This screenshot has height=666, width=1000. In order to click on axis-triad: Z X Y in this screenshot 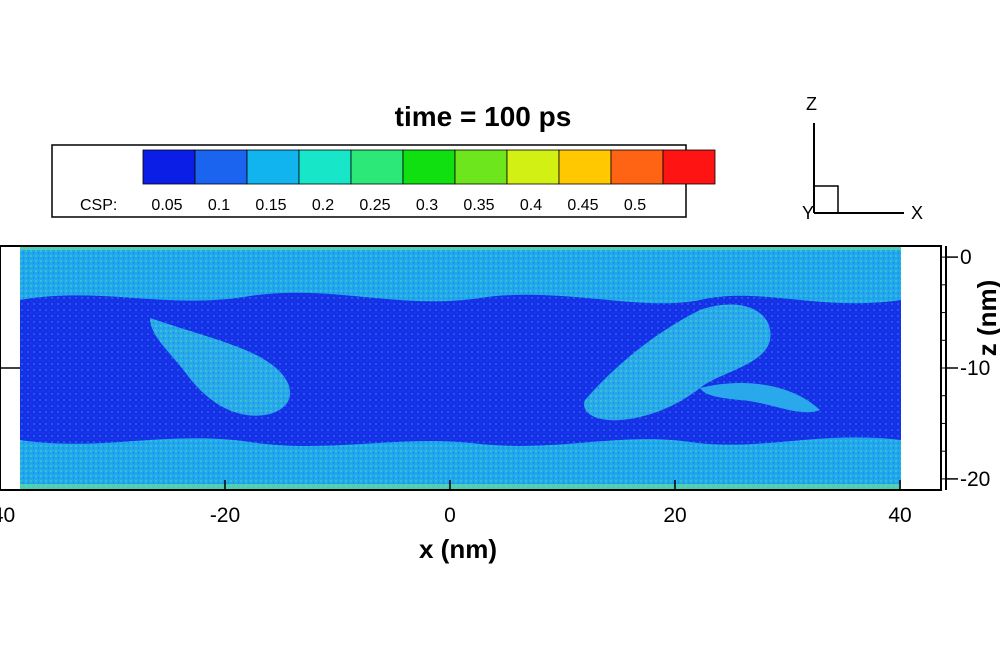, I will do `click(862, 158)`.